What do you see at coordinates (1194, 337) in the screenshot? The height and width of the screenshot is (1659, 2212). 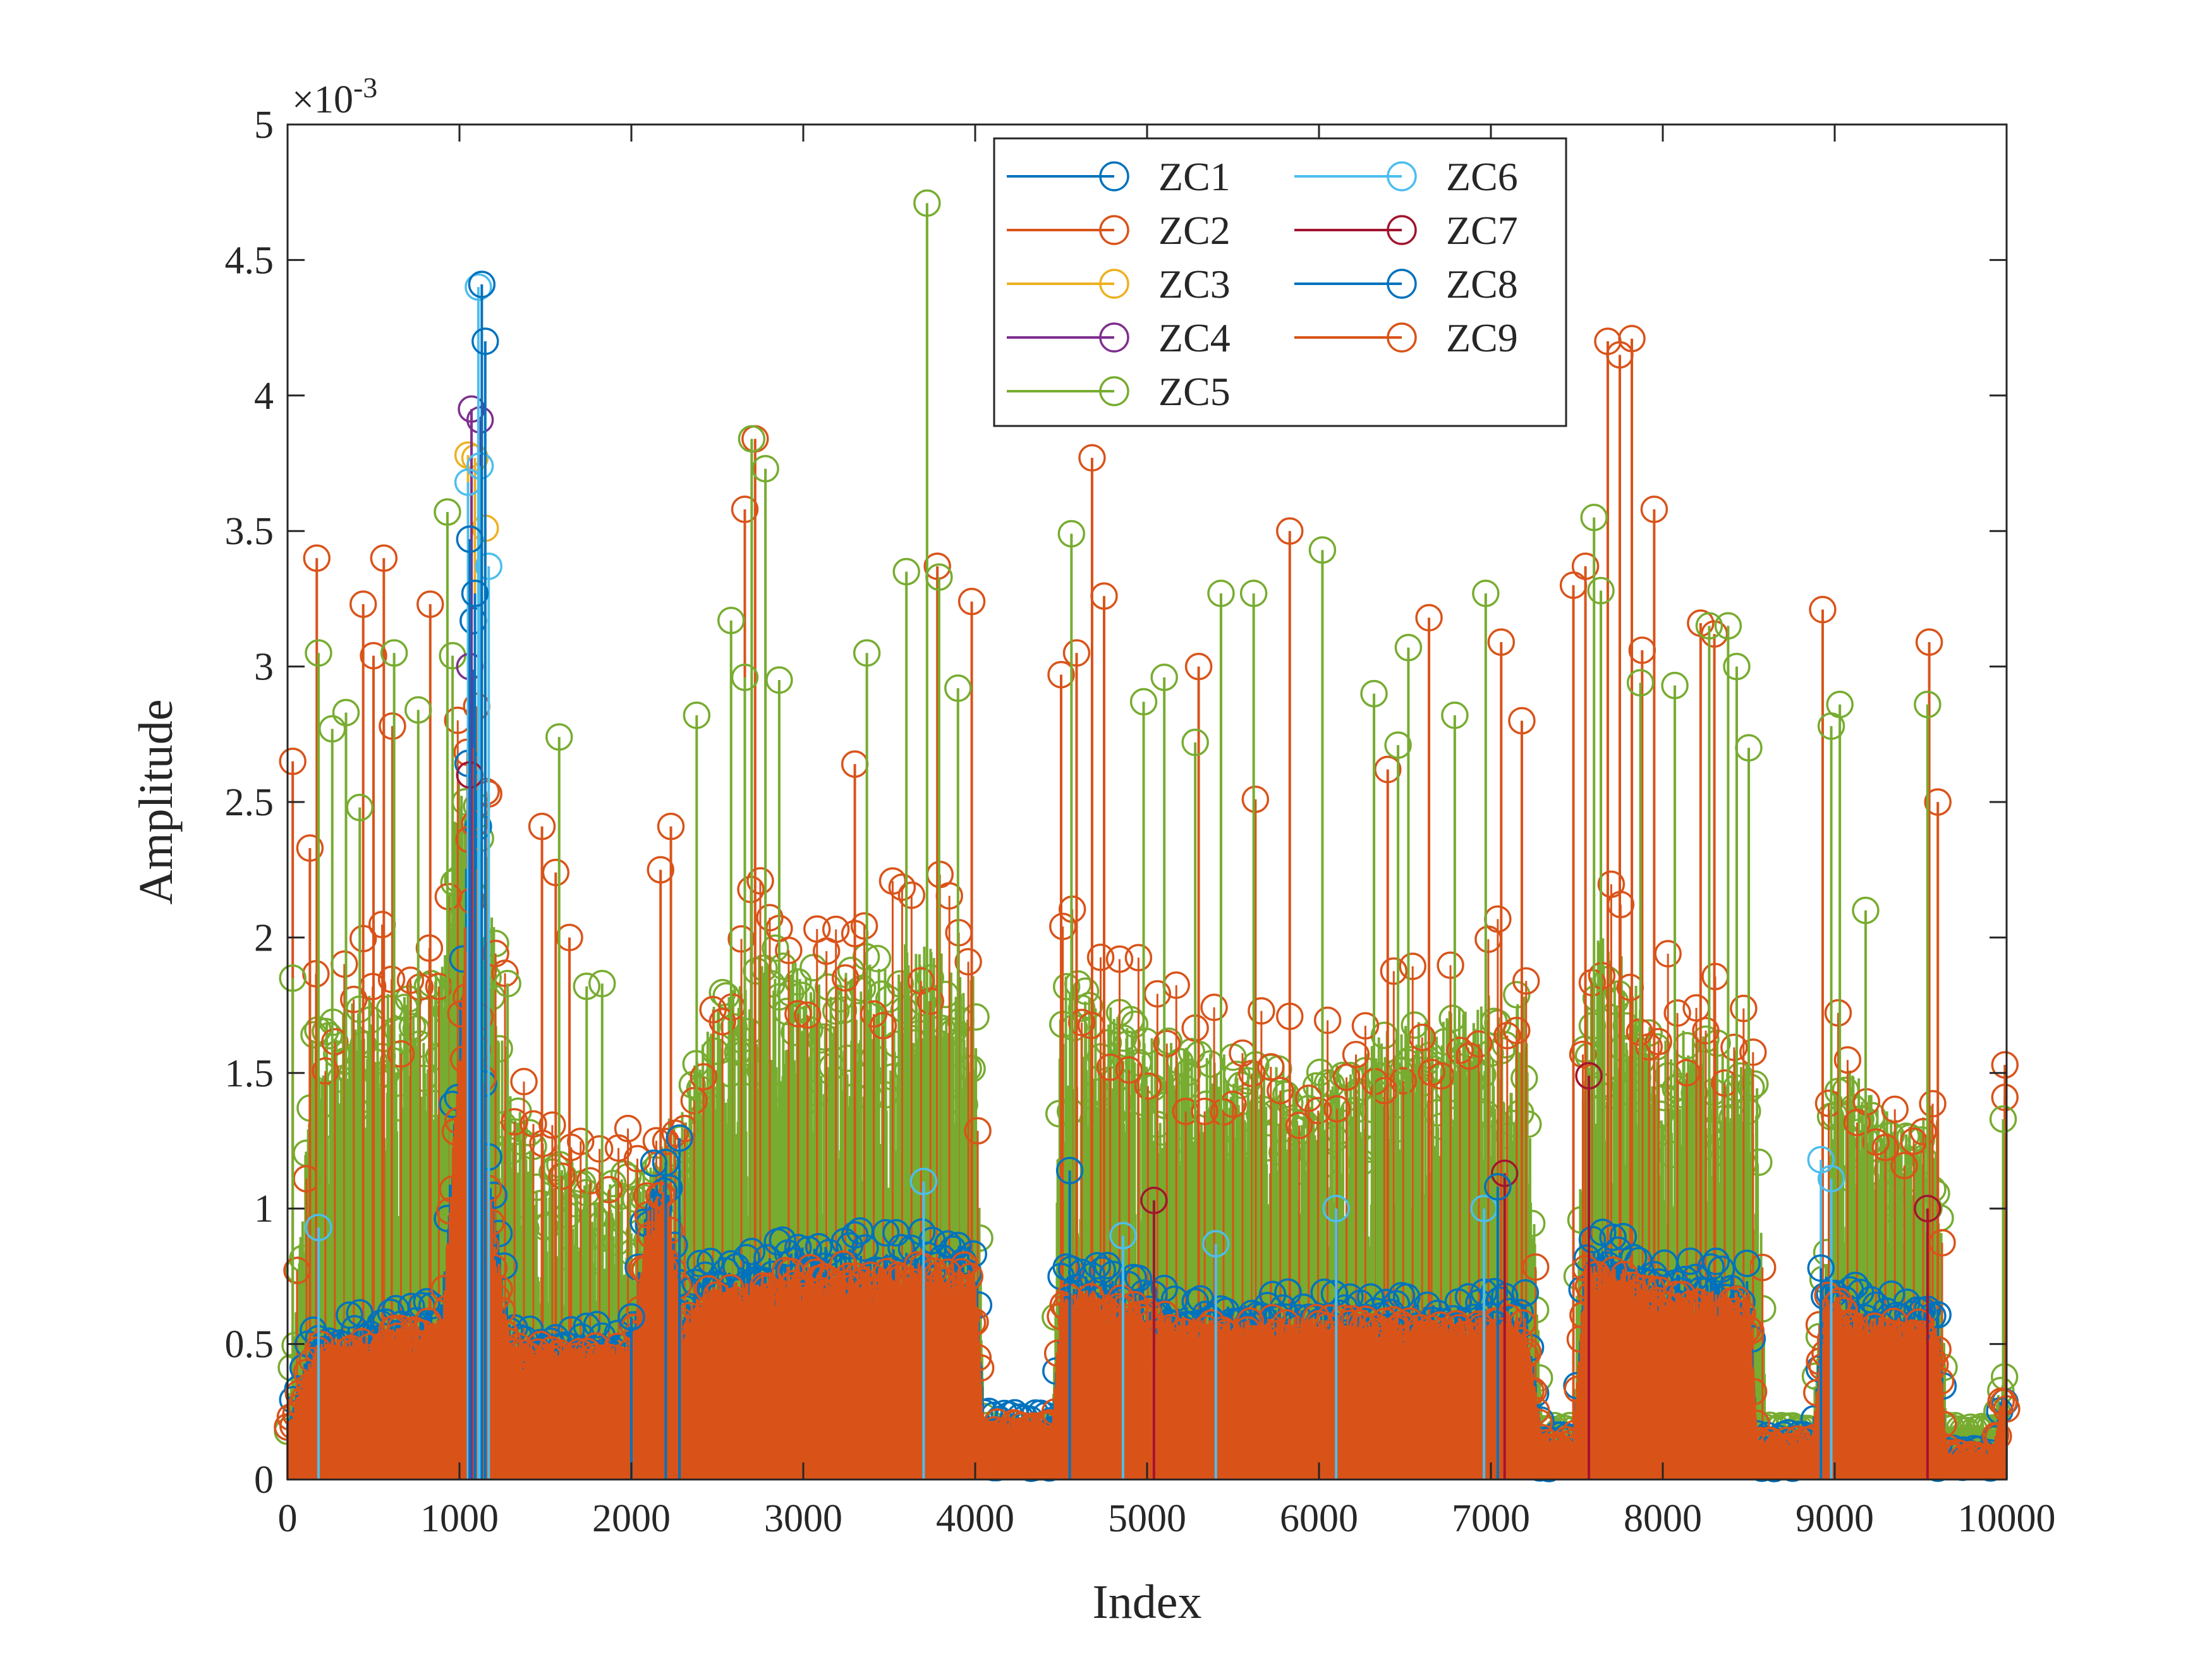 I see `legend-label: ZC4` at bounding box center [1194, 337].